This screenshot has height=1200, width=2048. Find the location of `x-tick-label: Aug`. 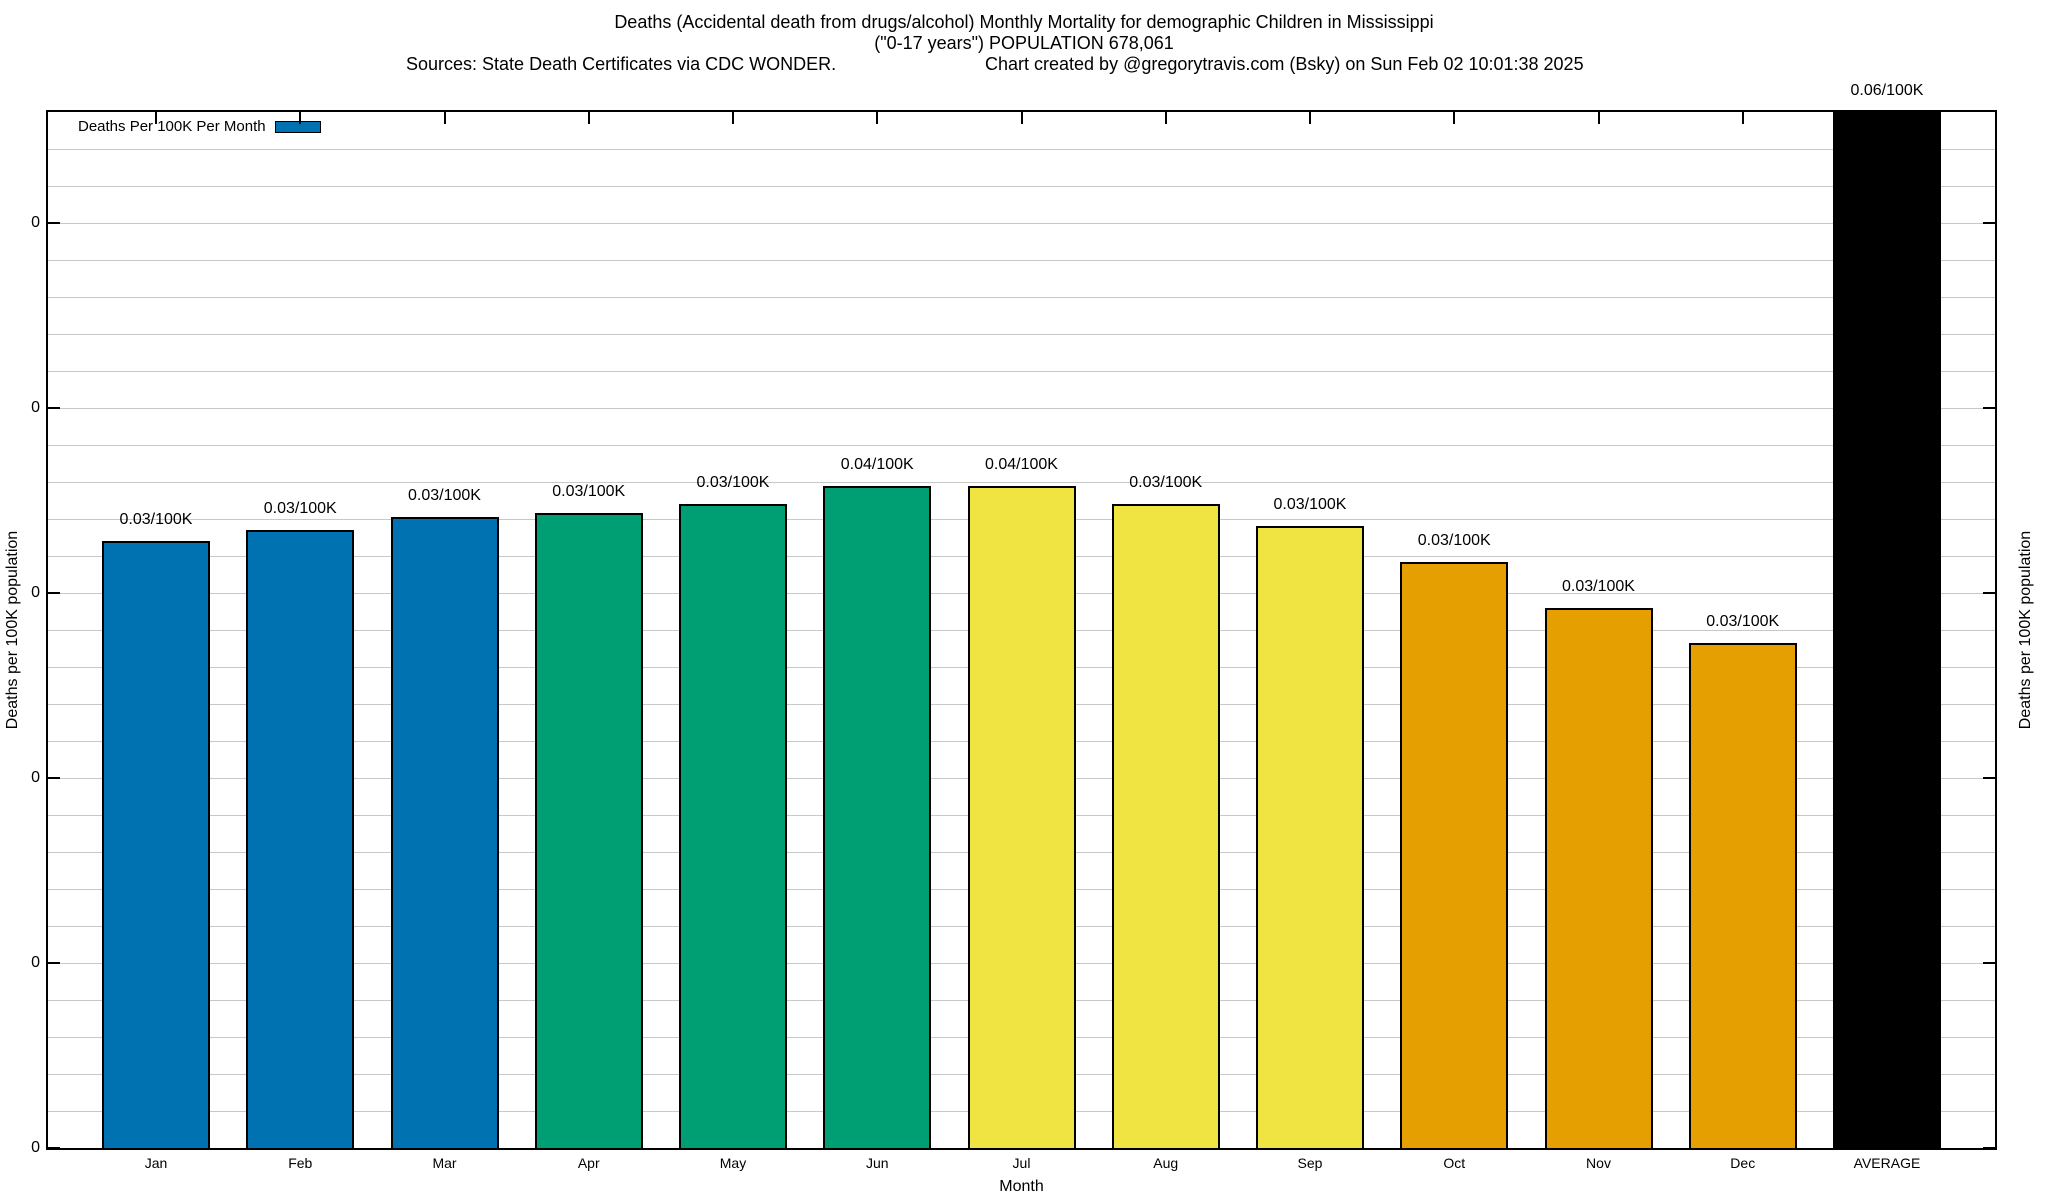

x-tick-label: Aug is located at coordinates (1166, 1163).